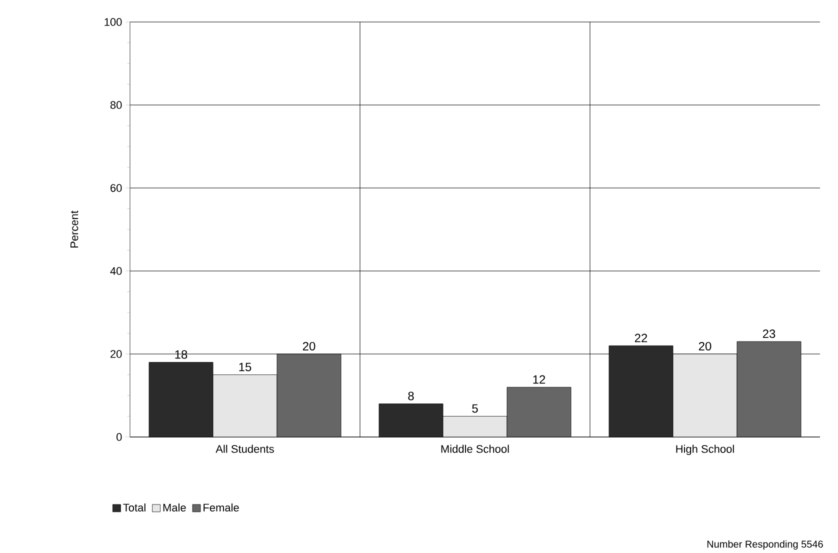  I want to click on legend-label: Female, so click(221, 507).